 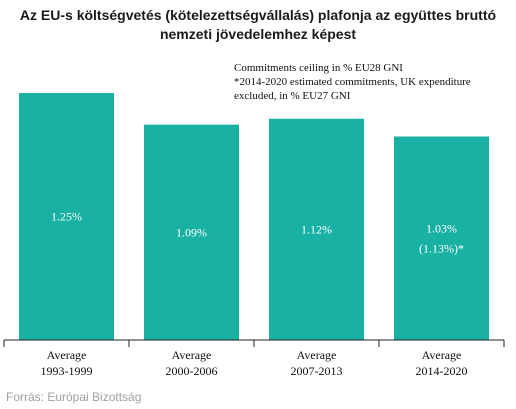 What do you see at coordinates (258, 34) in the screenshot?
I see `chart-title-line-2: nemzeti jövedelemhez képest` at bounding box center [258, 34].